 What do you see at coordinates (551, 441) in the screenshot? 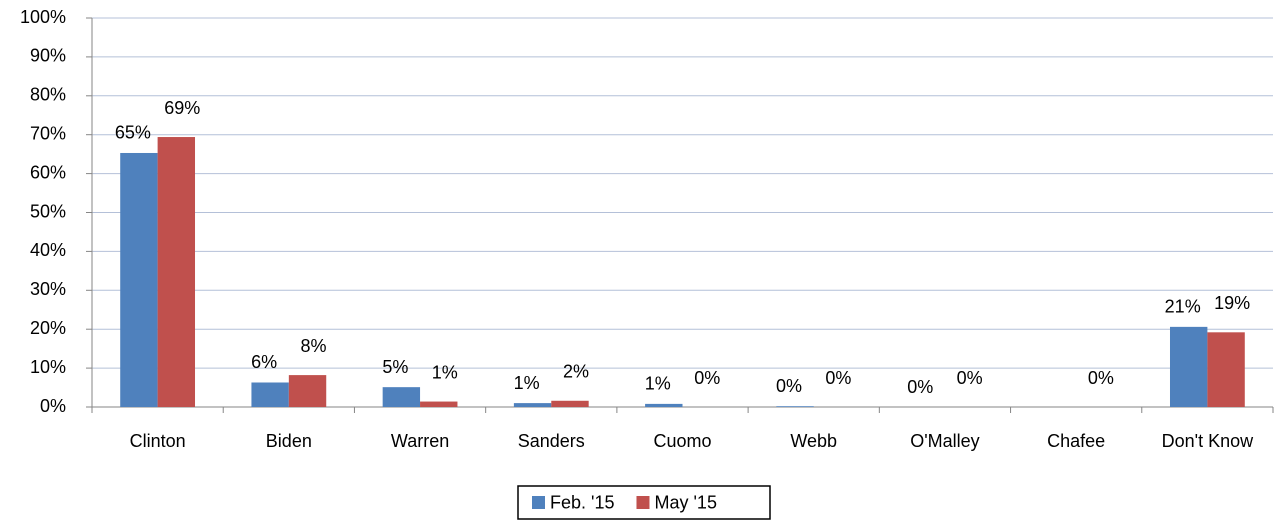
I see `x-tick-label: Sanders` at bounding box center [551, 441].